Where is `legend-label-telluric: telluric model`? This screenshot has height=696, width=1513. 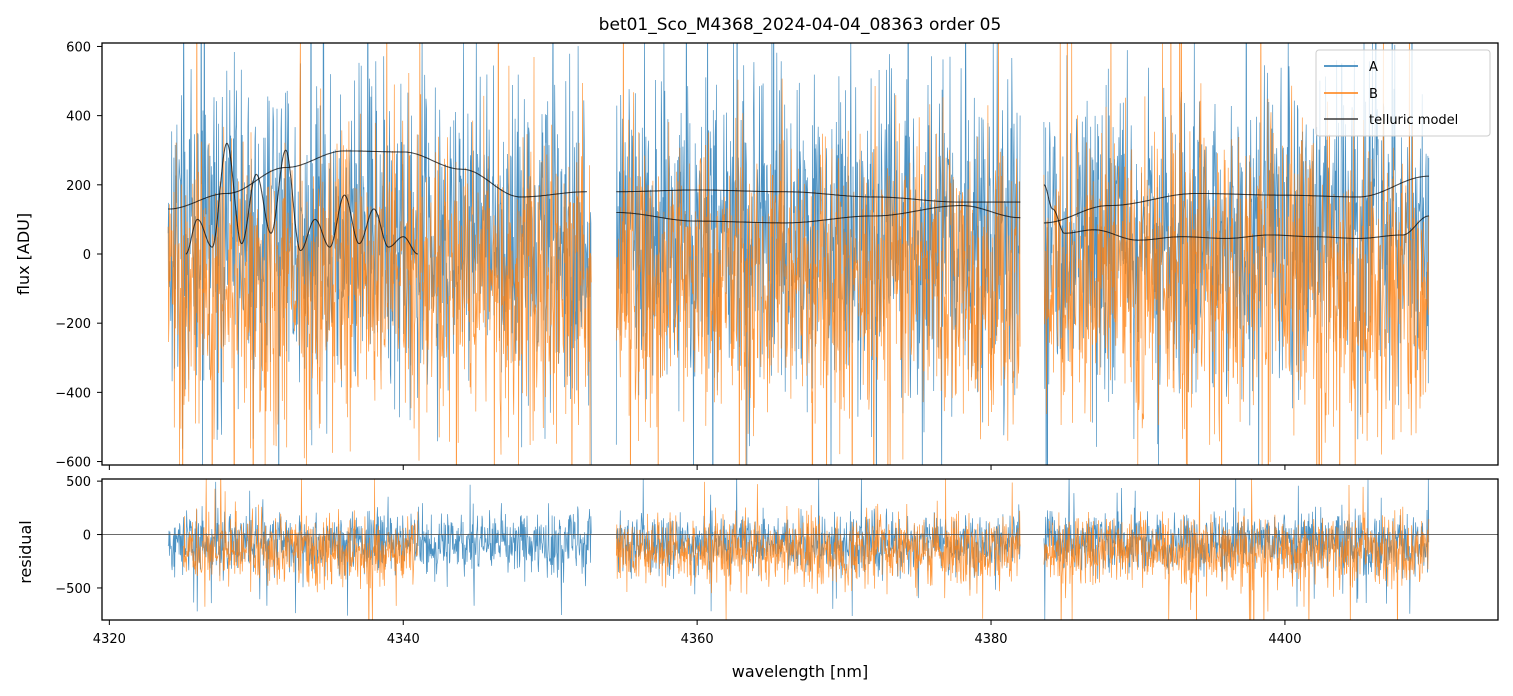 legend-label-telluric: telluric model is located at coordinates (1413, 120).